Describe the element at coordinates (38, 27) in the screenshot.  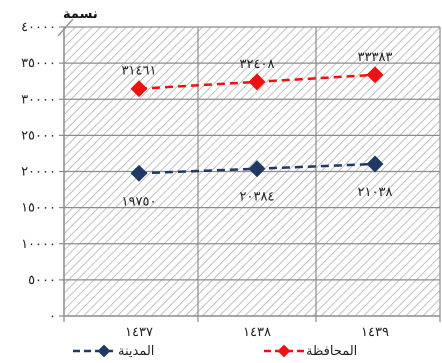
I see `y-tick-label: ٤٠٠٠٠` at that location.